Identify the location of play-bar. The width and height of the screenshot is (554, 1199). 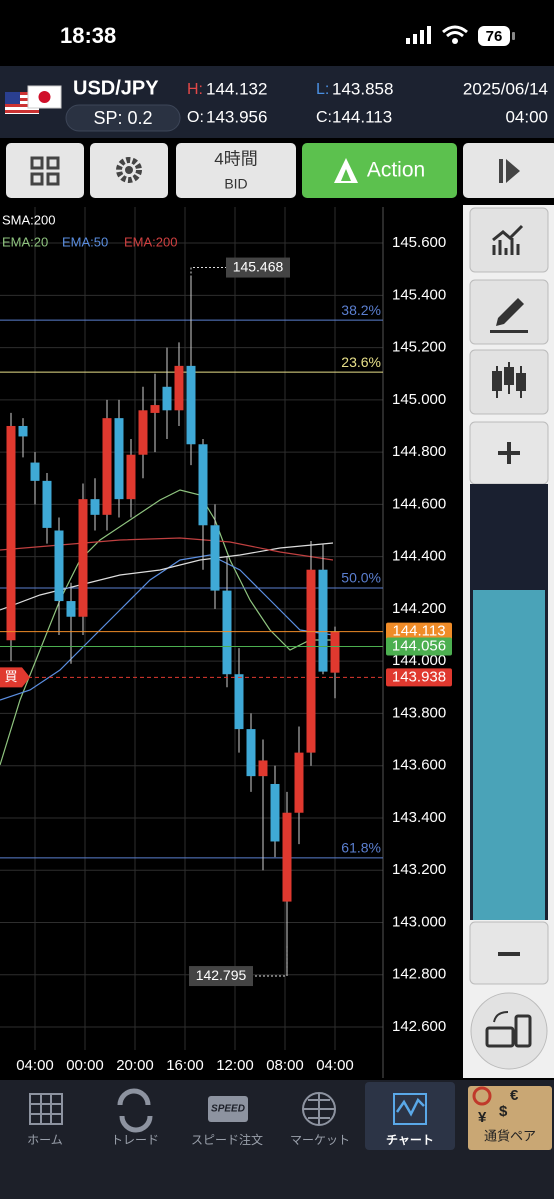
(501, 171).